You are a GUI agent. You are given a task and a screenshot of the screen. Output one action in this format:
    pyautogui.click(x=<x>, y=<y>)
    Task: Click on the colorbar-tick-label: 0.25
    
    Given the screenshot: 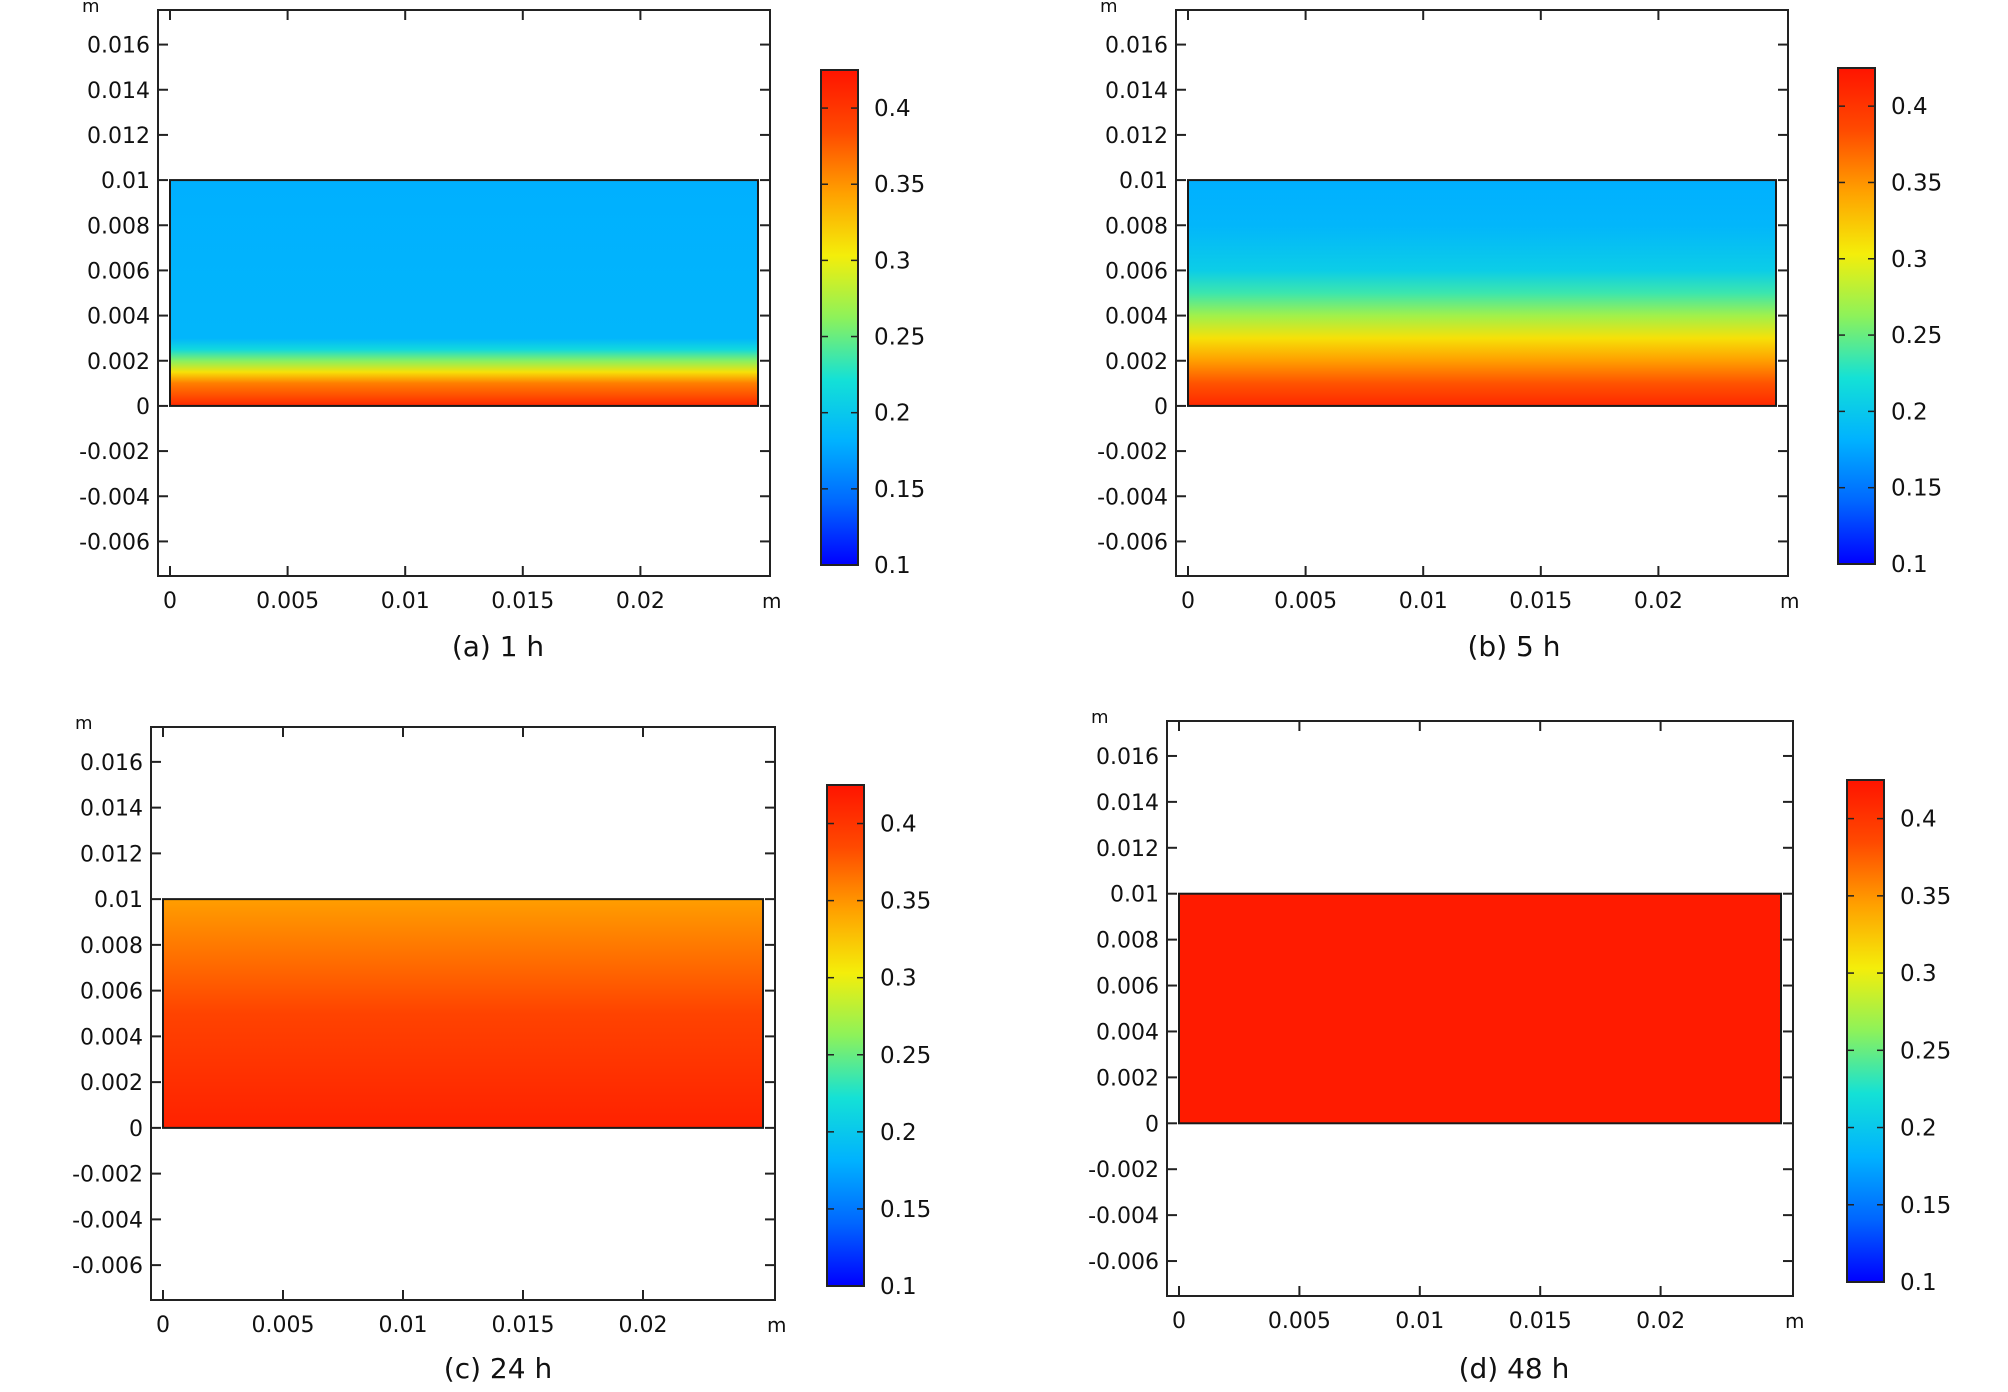 What is the action you would take?
    pyautogui.click(x=1925, y=1051)
    